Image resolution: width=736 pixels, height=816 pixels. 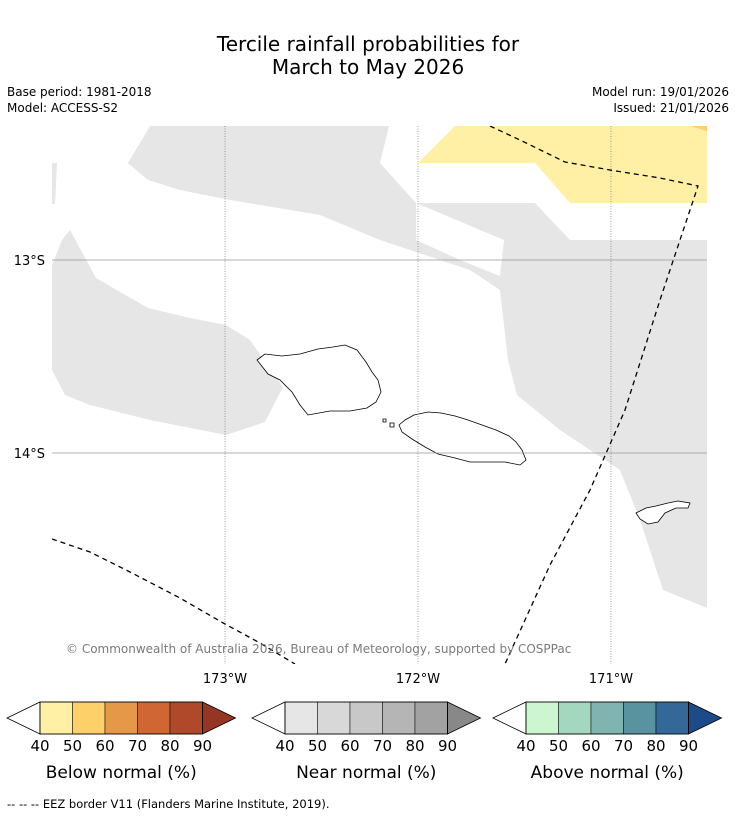 I want to click on model-name: Model: ACCESS-S2, so click(x=63, y=108).